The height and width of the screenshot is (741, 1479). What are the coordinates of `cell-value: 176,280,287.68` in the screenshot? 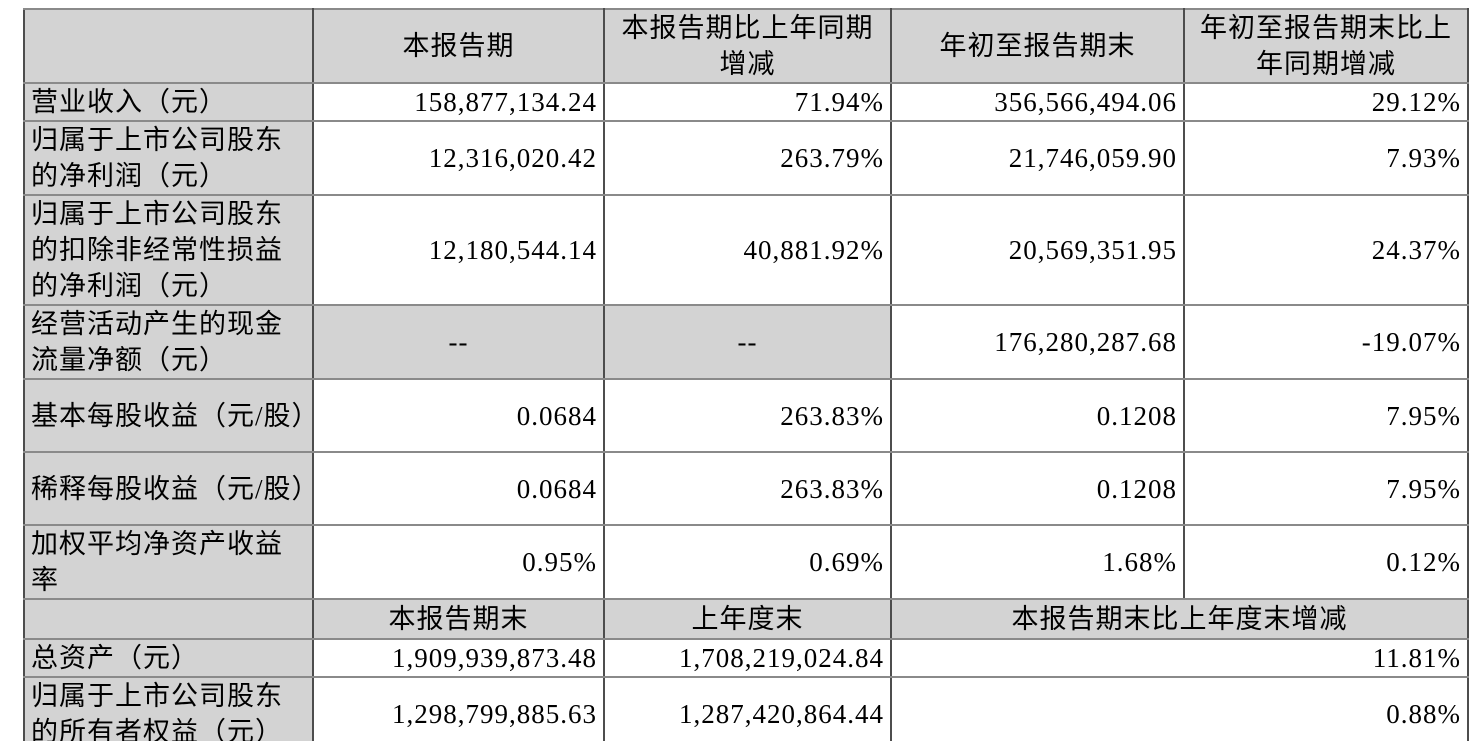 It's located at (1037, 342).